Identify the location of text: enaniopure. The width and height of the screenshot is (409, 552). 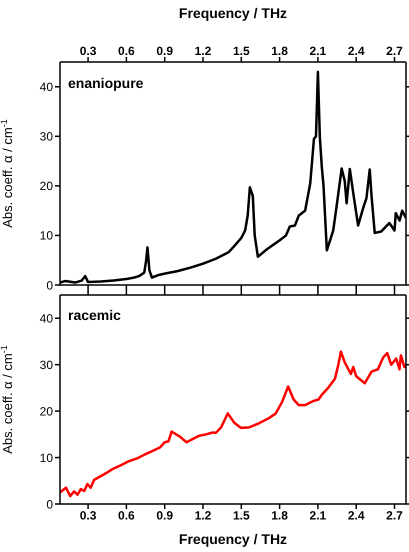
(106, 83).